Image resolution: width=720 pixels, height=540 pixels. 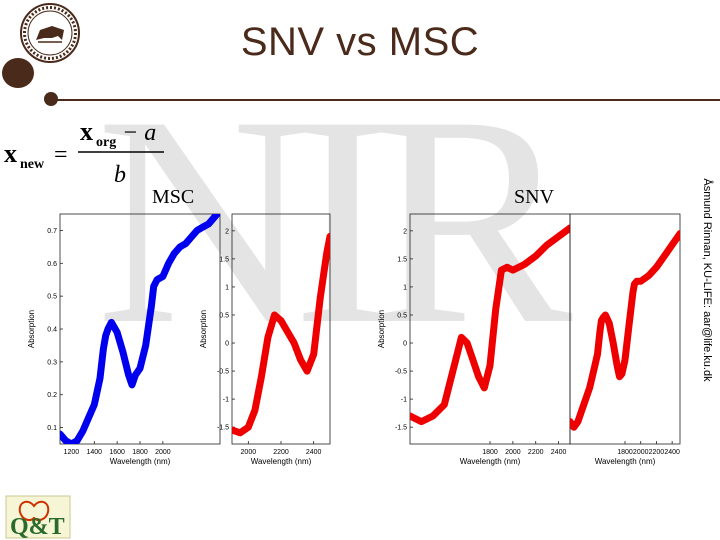 I want to click on formula-lhs: x, so click(x=10, y=153).